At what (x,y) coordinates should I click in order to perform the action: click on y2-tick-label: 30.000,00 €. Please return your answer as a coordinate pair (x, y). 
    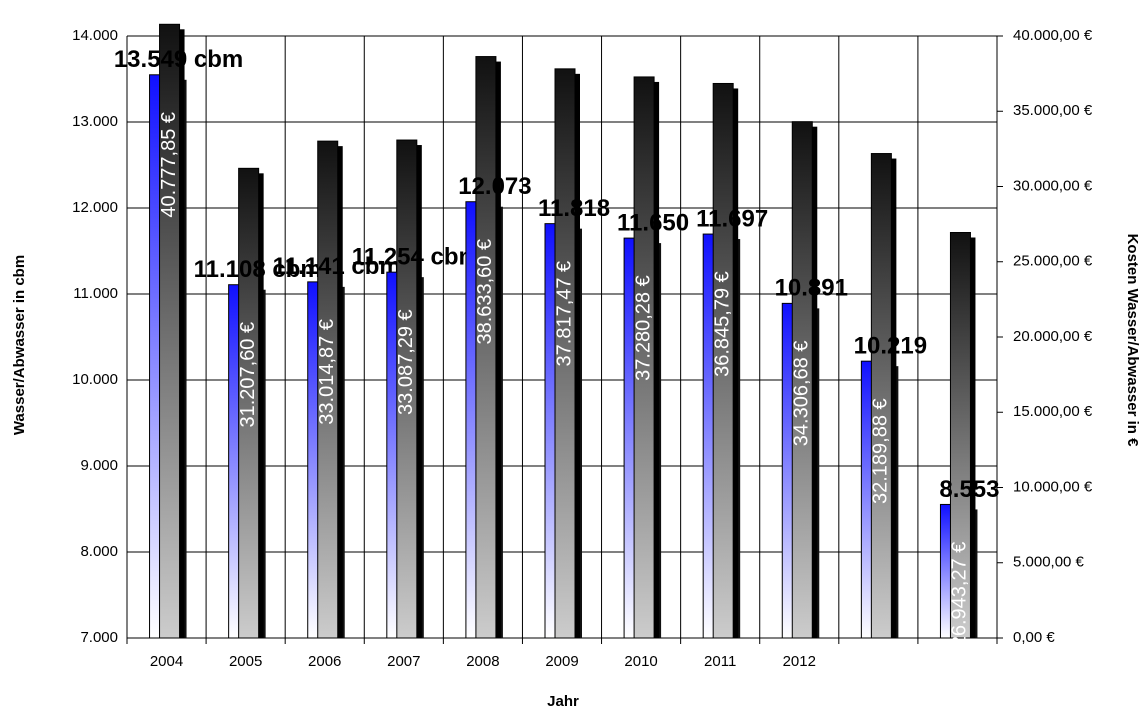
    Looking at the image, I should click on (1053, 185).